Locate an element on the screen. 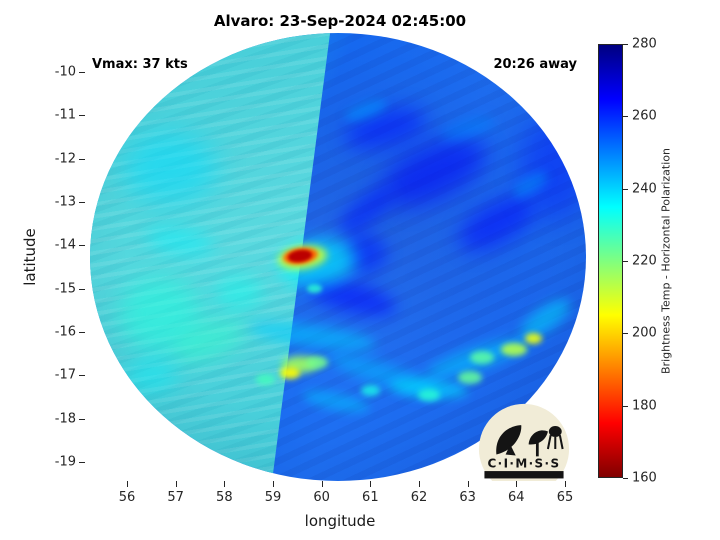  satellite-dish-large-icon is located at coordinates (509, 440).